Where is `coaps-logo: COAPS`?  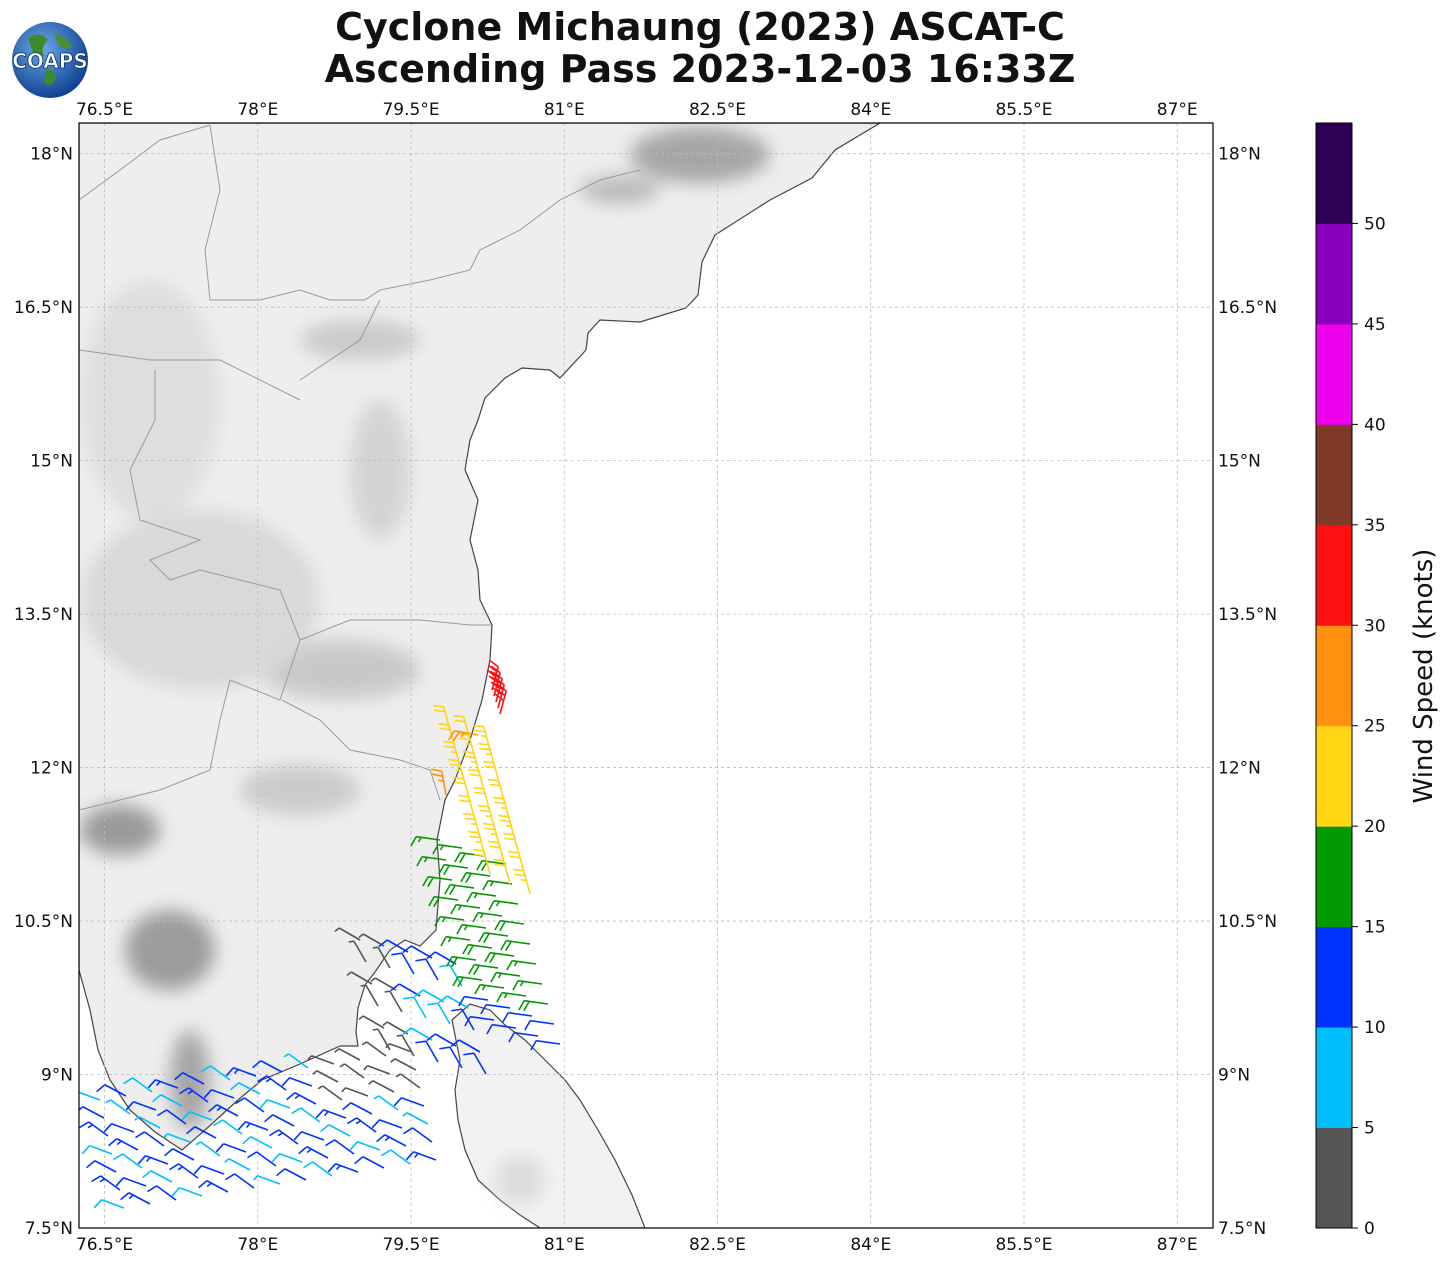 coaps-logo: COAPS is located at coordinates (50, 60).